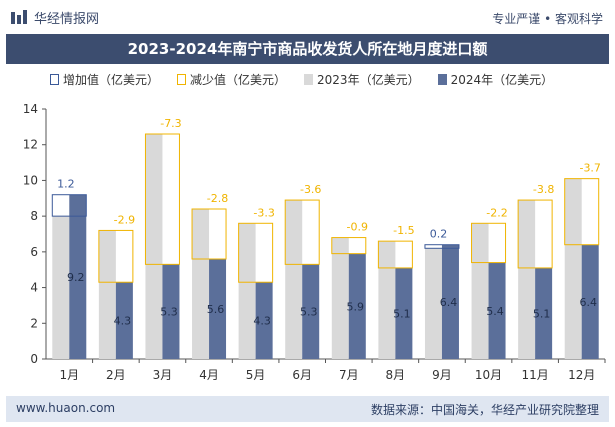 Image resolution: width=615 pixels, height=427 pixels. What do you see at coordinates (209, 375) in the screenshot?
I see `x-tick-label: 4月` at bounding box center [209, 375].